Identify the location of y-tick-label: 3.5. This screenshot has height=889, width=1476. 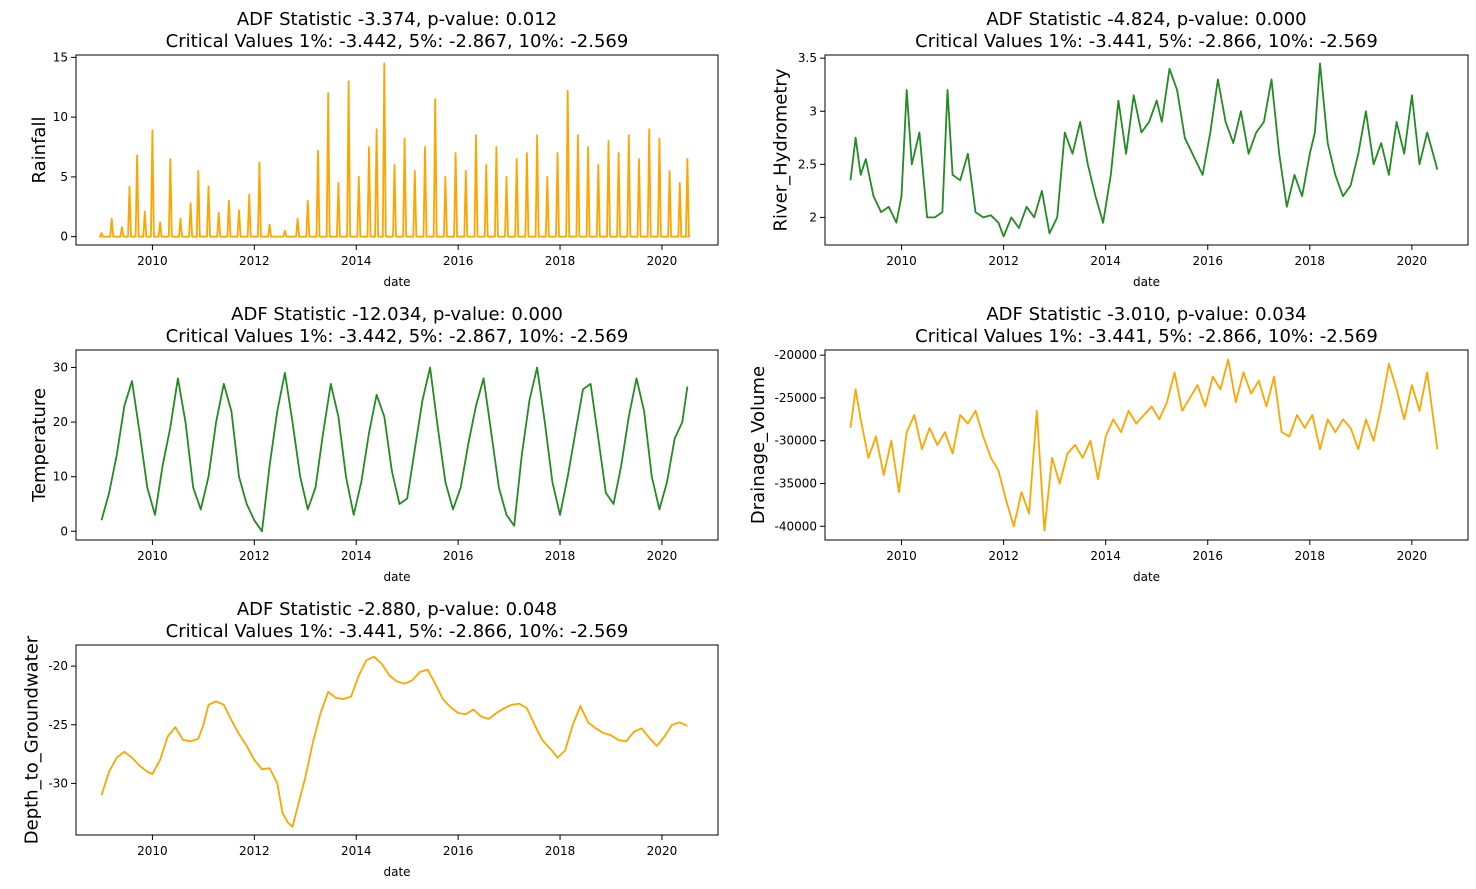
(807, 58).